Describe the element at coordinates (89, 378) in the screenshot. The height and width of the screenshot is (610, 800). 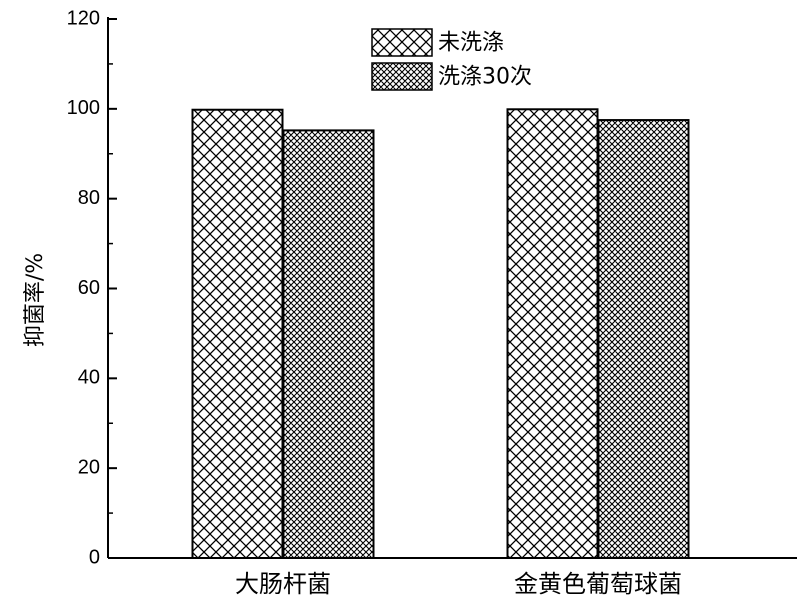
I see `y-tick-label: 40` at that location.